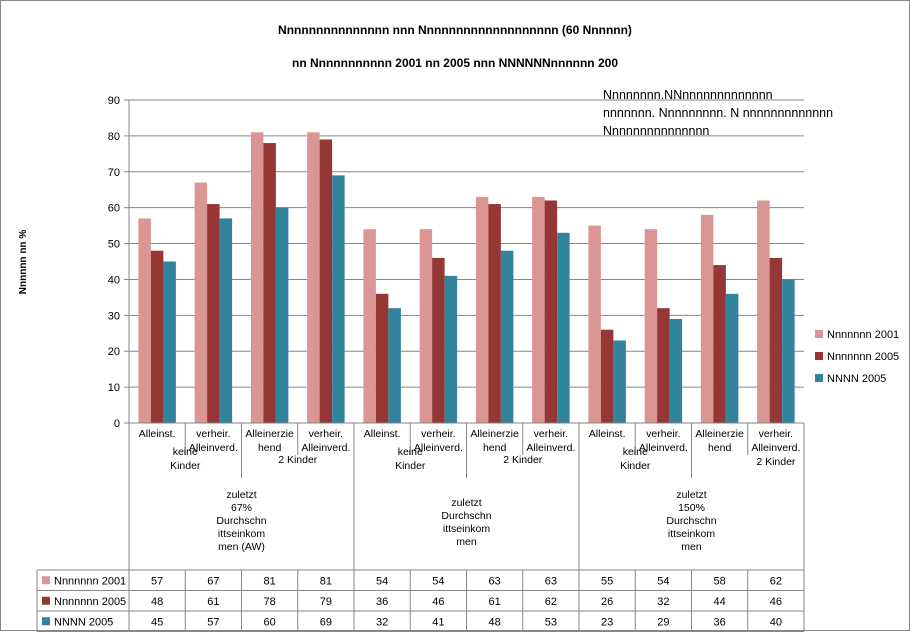 The width and height of the screenshot is (911, 632). I want to click on table-cell: 63, so click(551, 581).